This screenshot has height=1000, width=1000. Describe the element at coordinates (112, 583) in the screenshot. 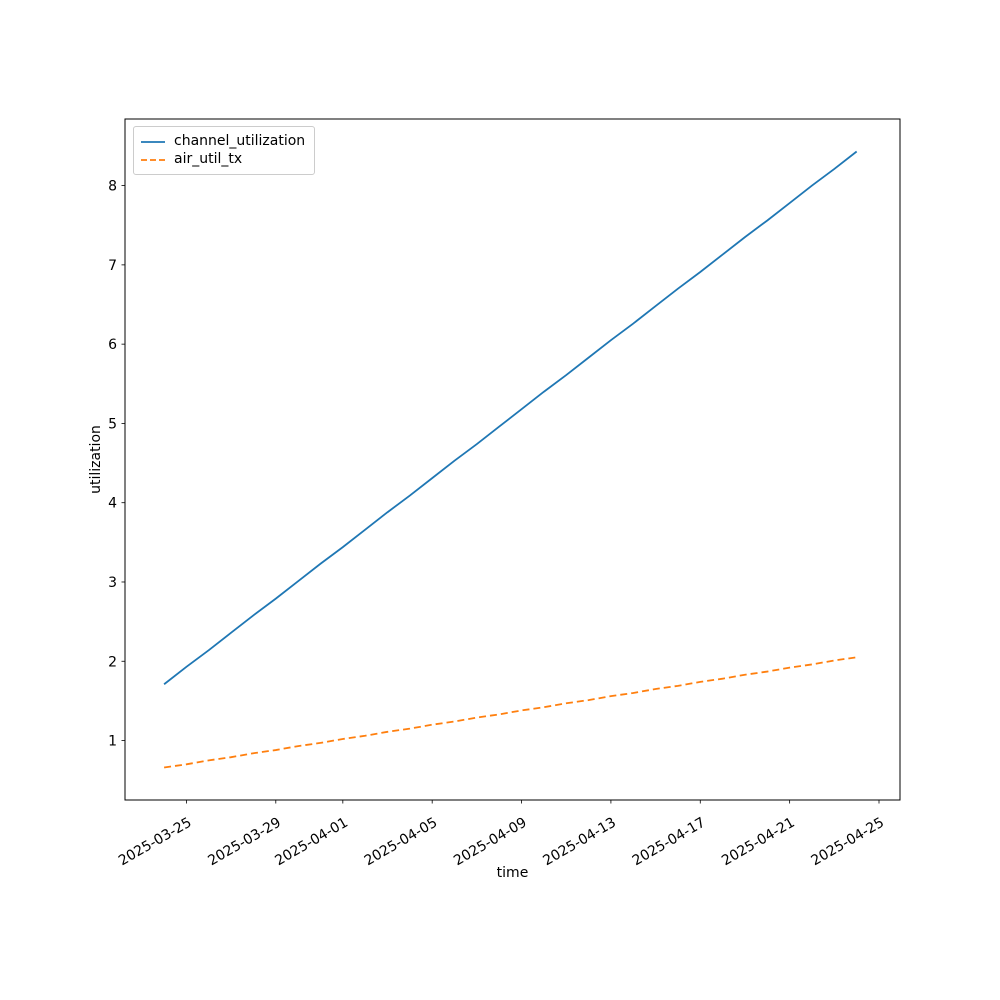

I see `y-tick-label: 3` at that location.